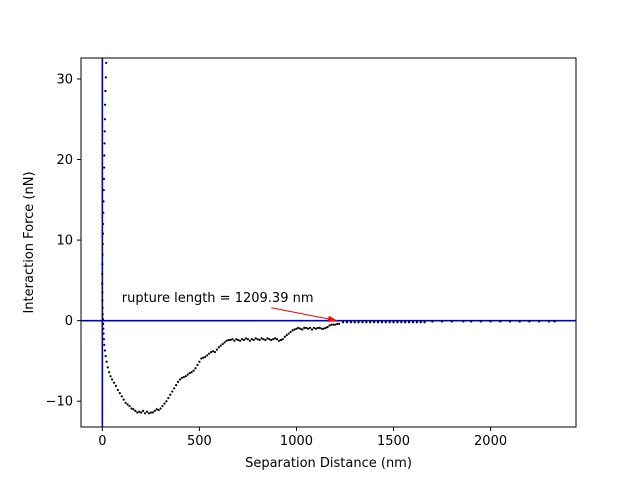 The image size is (640, 480). I want to click on y-axis-label: Interaction Force (nN), so click(29, 242).